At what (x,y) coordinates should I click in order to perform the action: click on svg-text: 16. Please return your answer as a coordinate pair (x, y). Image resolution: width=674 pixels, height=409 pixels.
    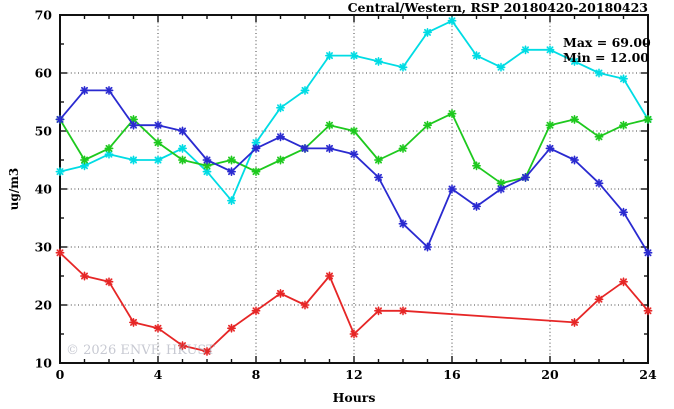
    Looking at the image, I should click on (452, 374).